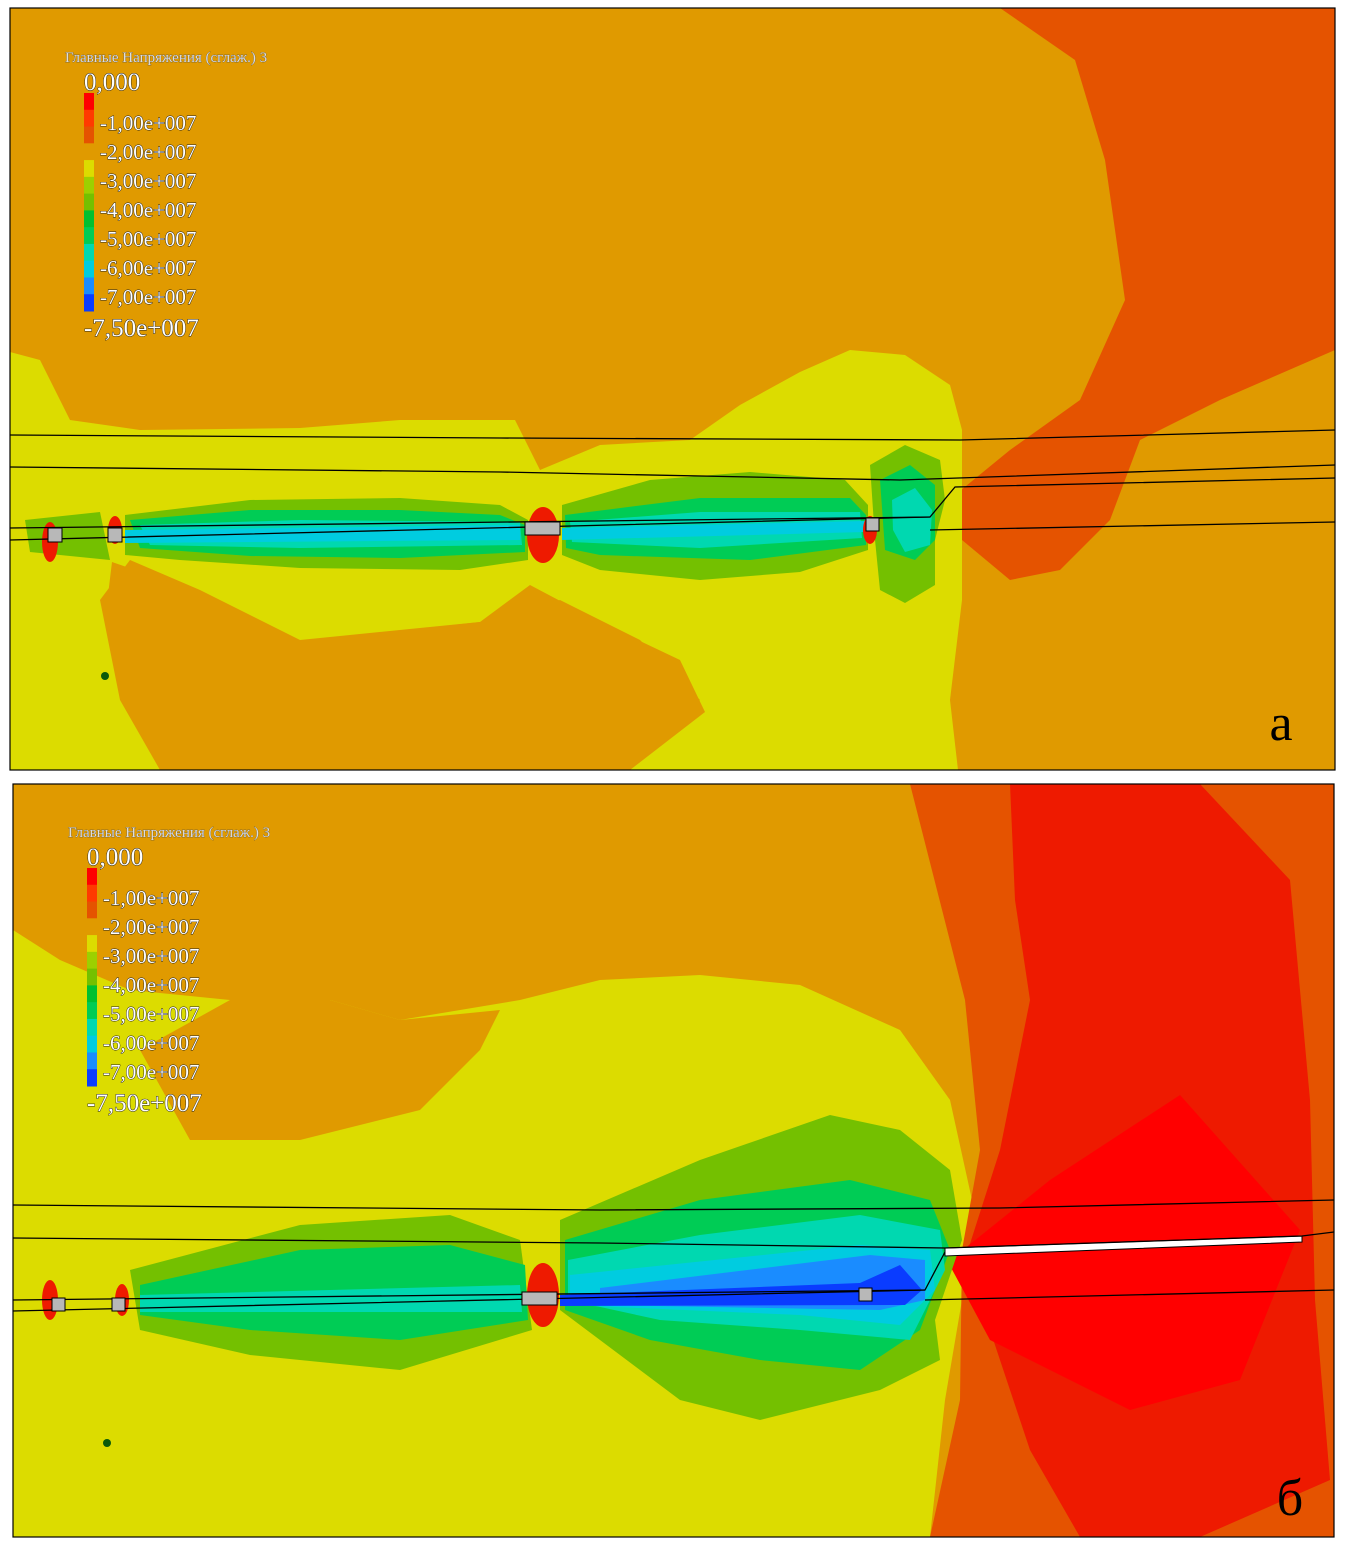 The width and height of the screenshot is (1352, 1550). I want to click on panel-label: б, so click(1290, 1498).